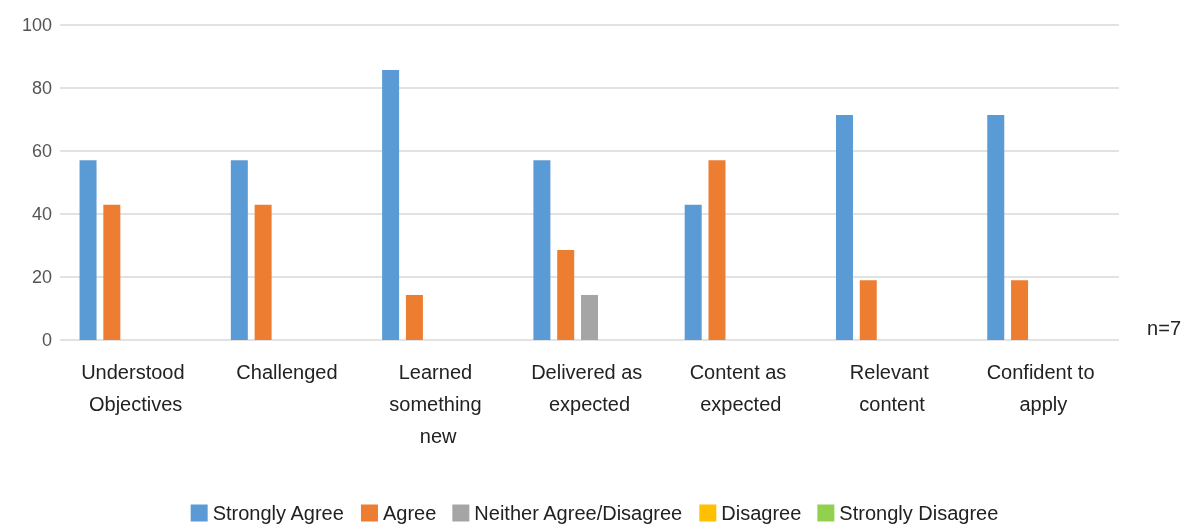 The width and height of the screenshot is (1189, 530). I want to click on y-tick-label: 100, so click(36, 25).